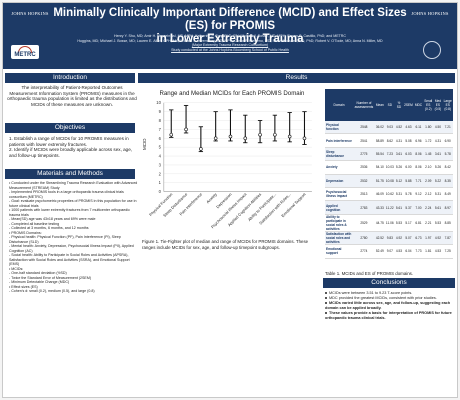 The width and height of the screenshot is (460, 400). What do you see at coordinates (160, 120) in the screenshot?
I see `chart-y-tick-label: 8` at bounding box center [160, 120].